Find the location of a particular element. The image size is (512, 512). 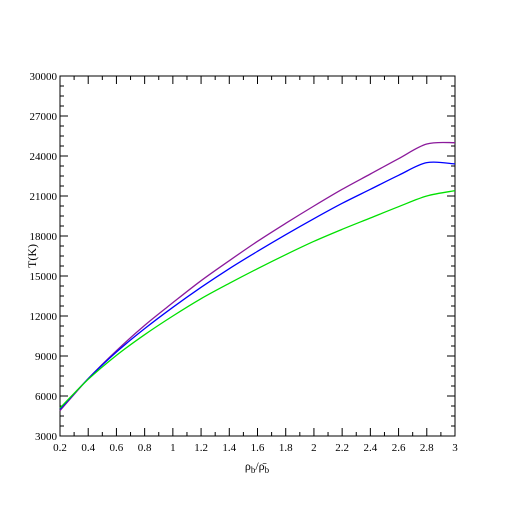

x-tick-label: 0.6 is located at coordinates (117, 448).